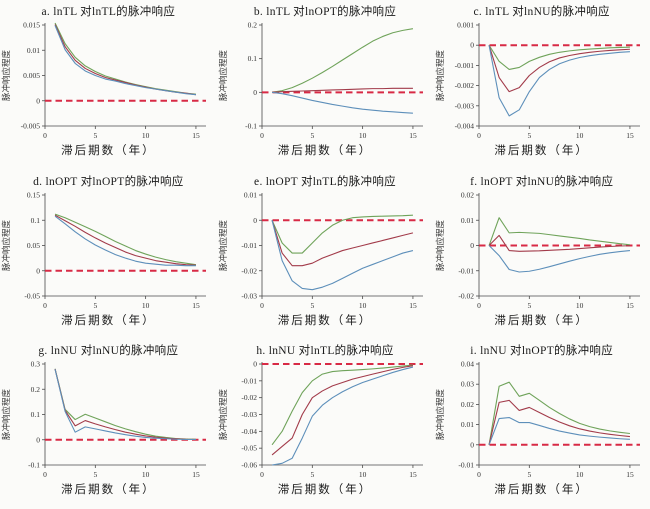 The width and height of the screenshot is (650, 509). I want to click on chart-title: c. lnTL 对lnNU的脉冲响应, so click(541, 12).